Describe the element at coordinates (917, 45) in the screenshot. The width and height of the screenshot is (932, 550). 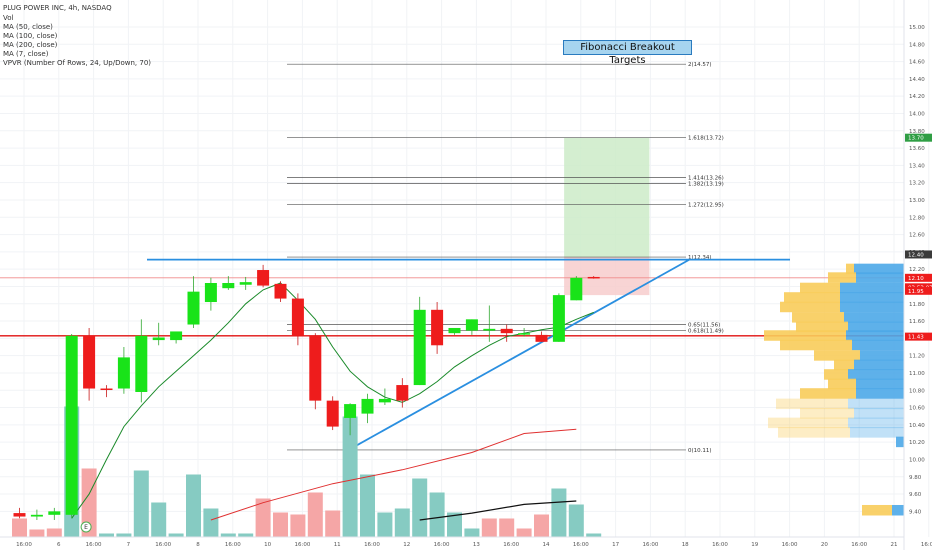
I see `y-tick-label: 14.80` at that location.